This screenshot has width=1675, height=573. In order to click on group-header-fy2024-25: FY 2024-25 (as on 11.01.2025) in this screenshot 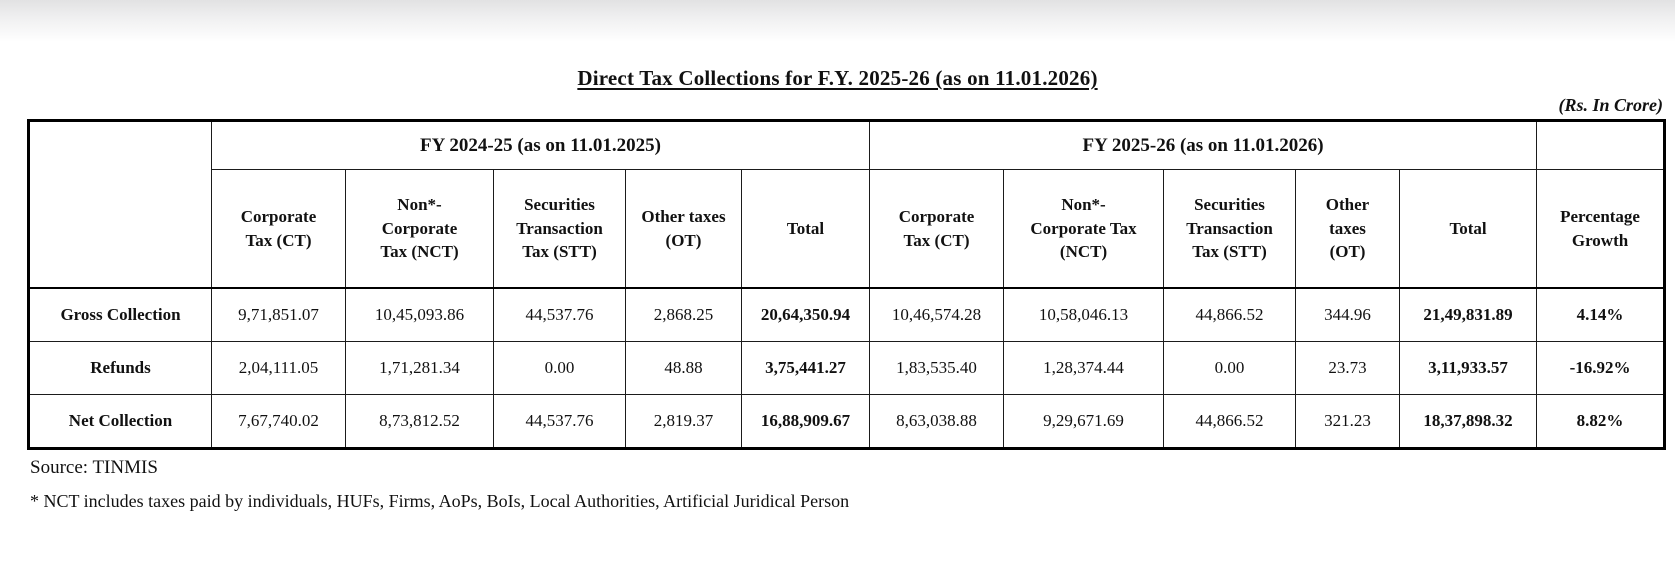, I will do `click(540, 145)`.